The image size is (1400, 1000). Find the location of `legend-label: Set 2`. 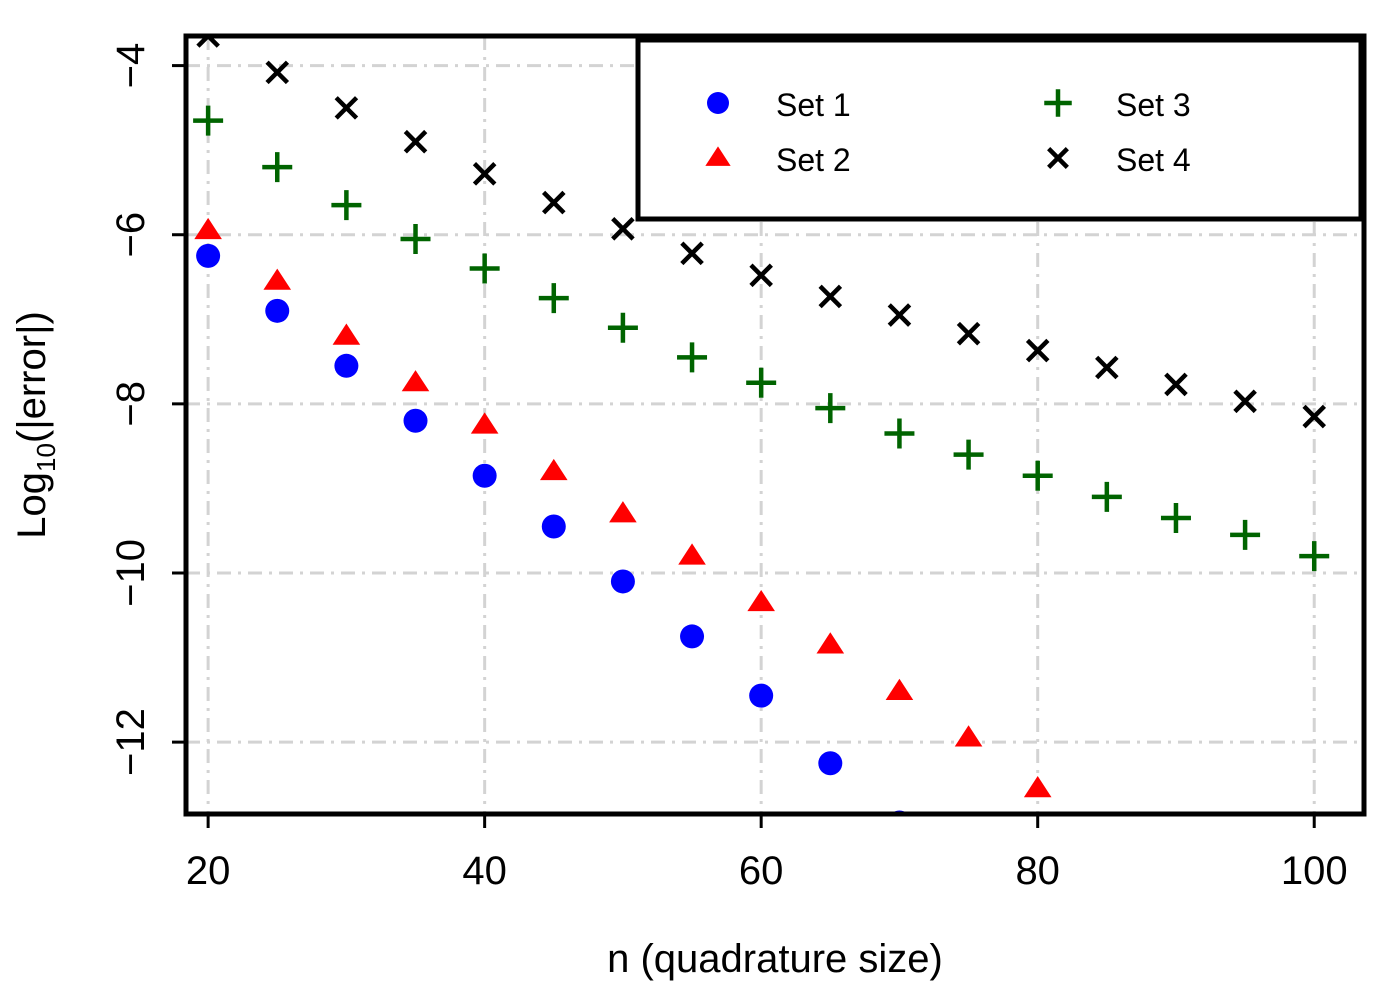

legend-label: Set 2 is located at coordinates (813, 160).